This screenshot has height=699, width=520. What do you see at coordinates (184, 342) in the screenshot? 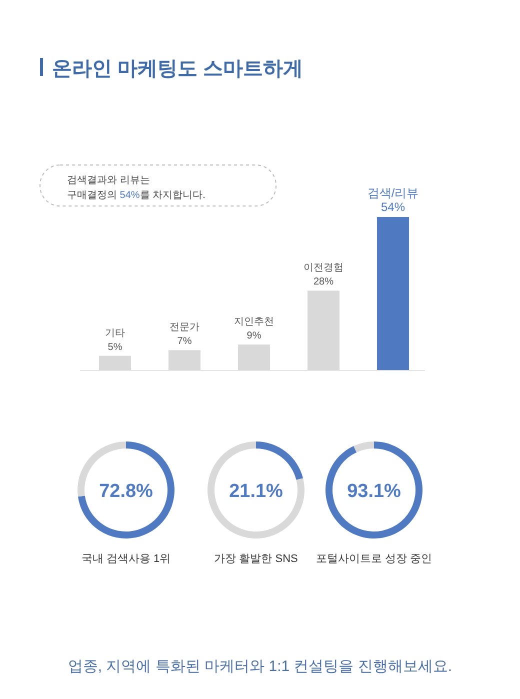
I see `data-label: 7%` at bounding box center [184, 342].